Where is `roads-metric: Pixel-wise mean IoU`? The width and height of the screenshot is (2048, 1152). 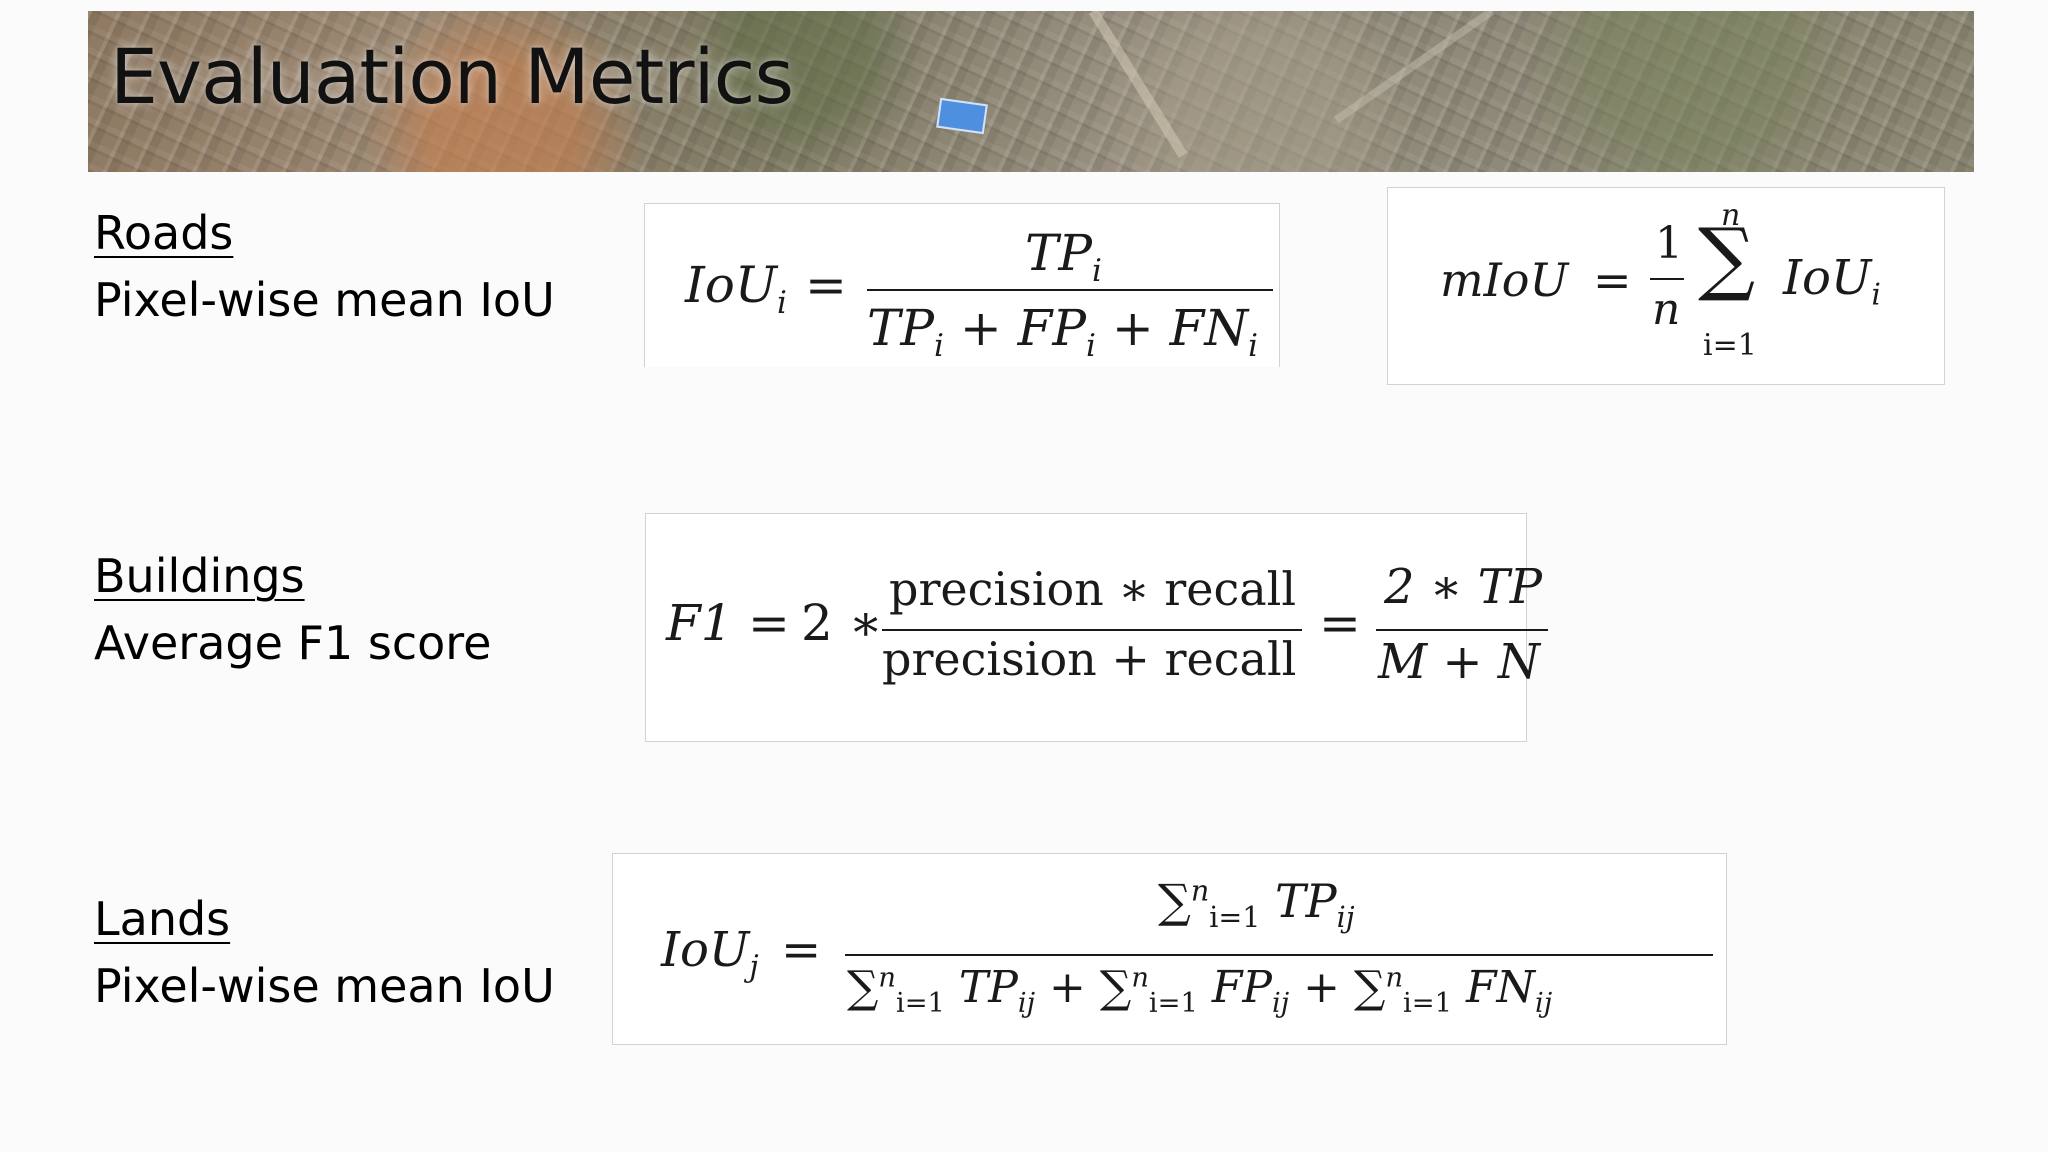
roads-metric: Pixel-wise mean IoU is located at coordinates (324, 299).